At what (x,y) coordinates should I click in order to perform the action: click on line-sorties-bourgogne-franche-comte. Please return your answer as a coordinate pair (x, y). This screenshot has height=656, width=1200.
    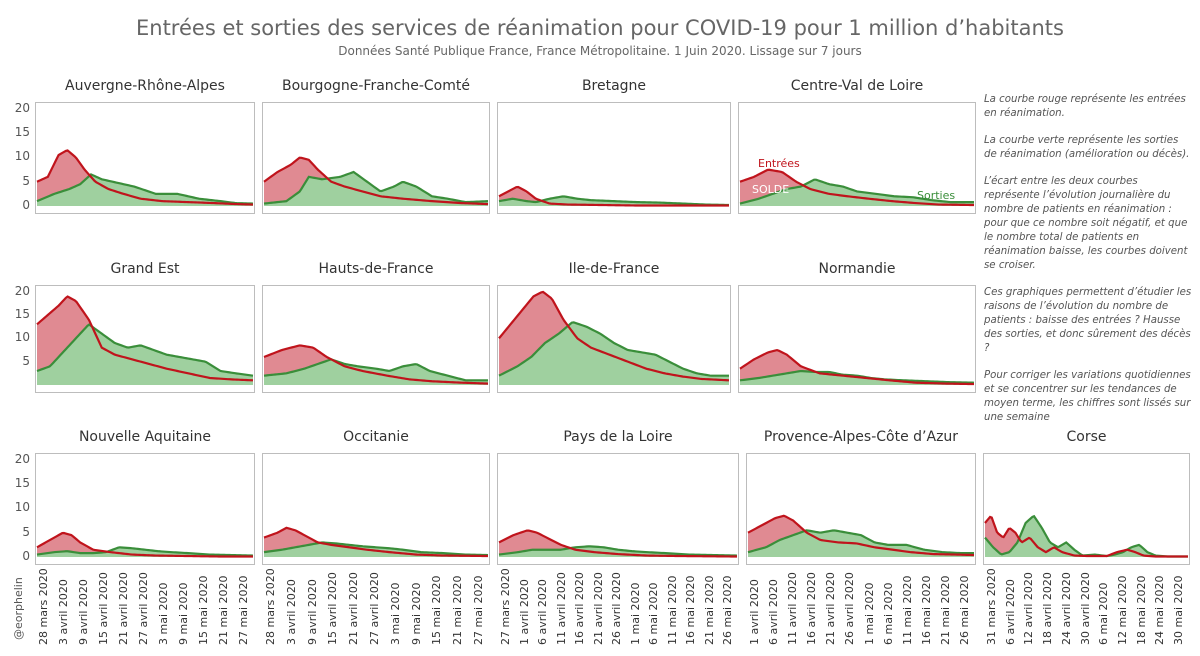
    Looking at the image, I should click on (376, 187).